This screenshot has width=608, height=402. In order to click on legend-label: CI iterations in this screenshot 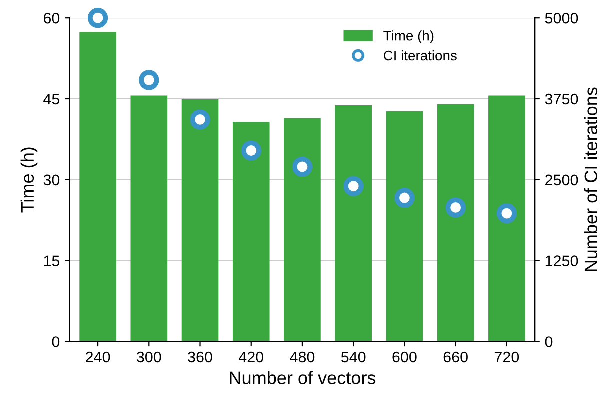, I will do `click(420, 55)`.